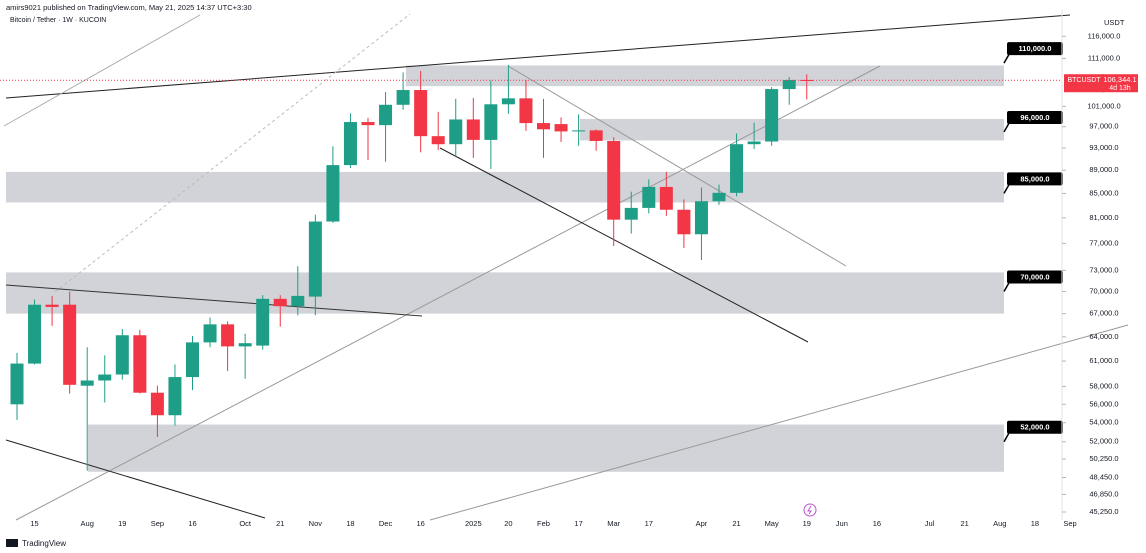  I want to click on x-tick-label: Oct, so click(245, 523).